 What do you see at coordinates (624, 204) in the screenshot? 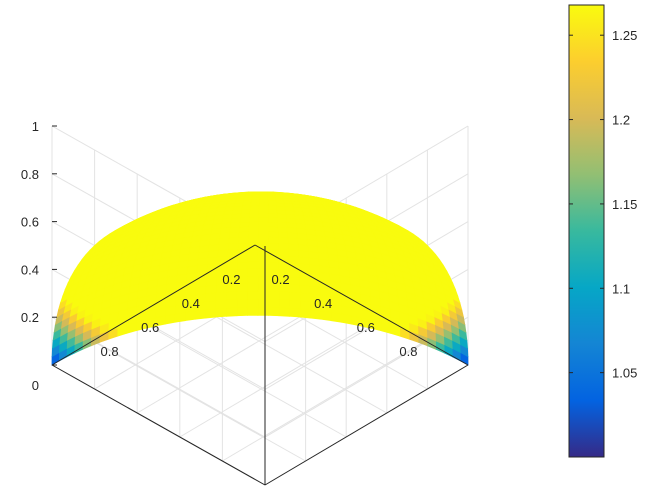
I see `colorbar-tick-label-2: 1.15` at bounding box center [624, 204].